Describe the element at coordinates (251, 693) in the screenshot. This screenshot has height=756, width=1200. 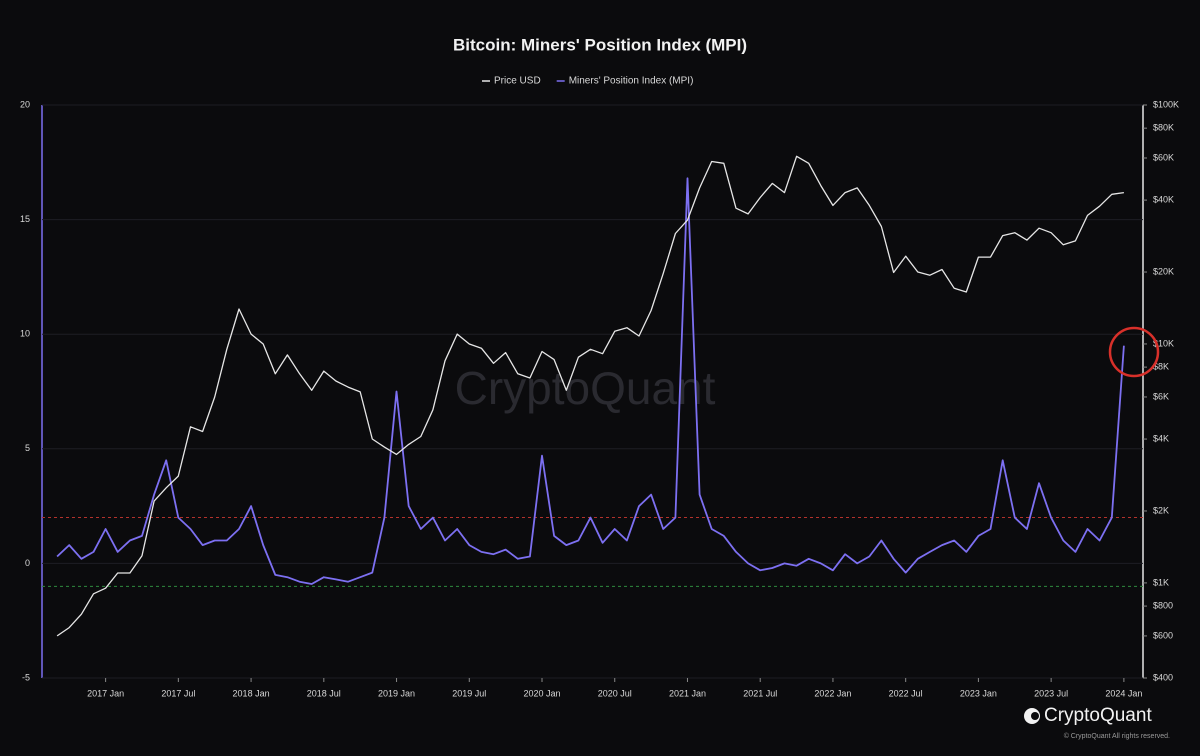
I see `x-tick-label: 2018 Jan` at that location.